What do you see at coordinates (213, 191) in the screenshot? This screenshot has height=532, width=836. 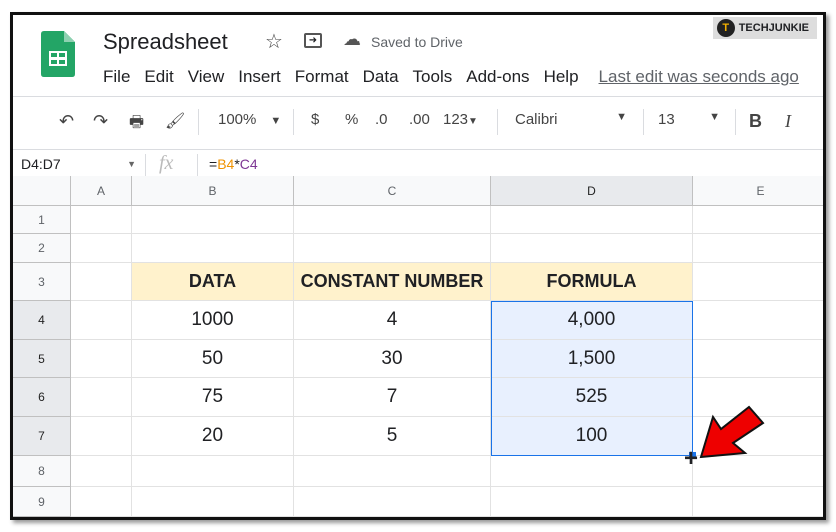 I see `column-header-B: B` at bounding box center [213, 191].